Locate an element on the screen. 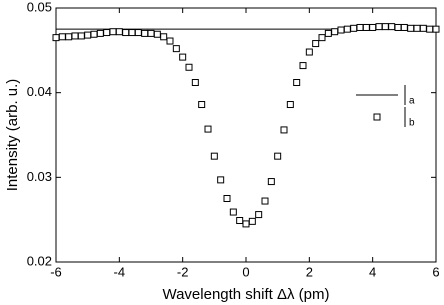 The width and height of the screenshot is (444, 305). y-tick-label: 0.02 is located at coordinates (39, 260).